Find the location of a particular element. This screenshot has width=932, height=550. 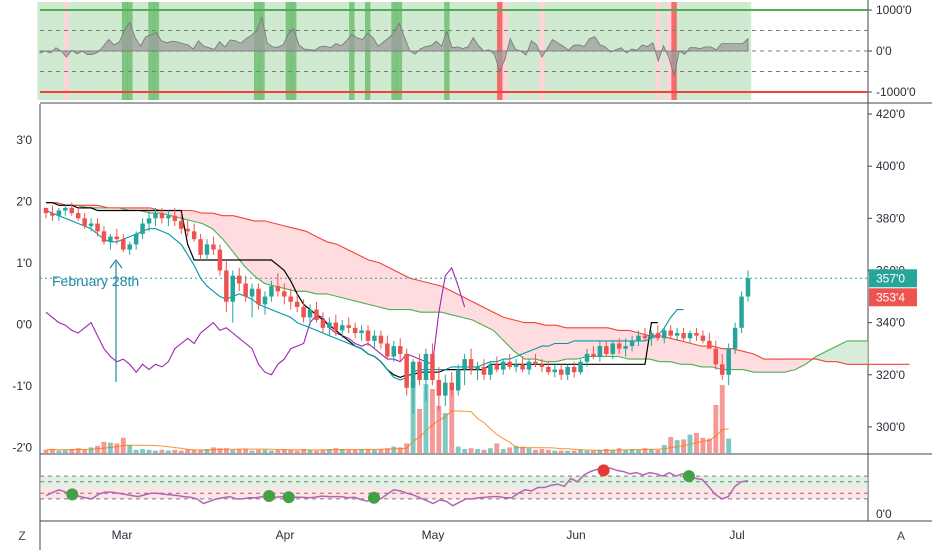

scale-left-button: Z is located at coordinates (22, 536).